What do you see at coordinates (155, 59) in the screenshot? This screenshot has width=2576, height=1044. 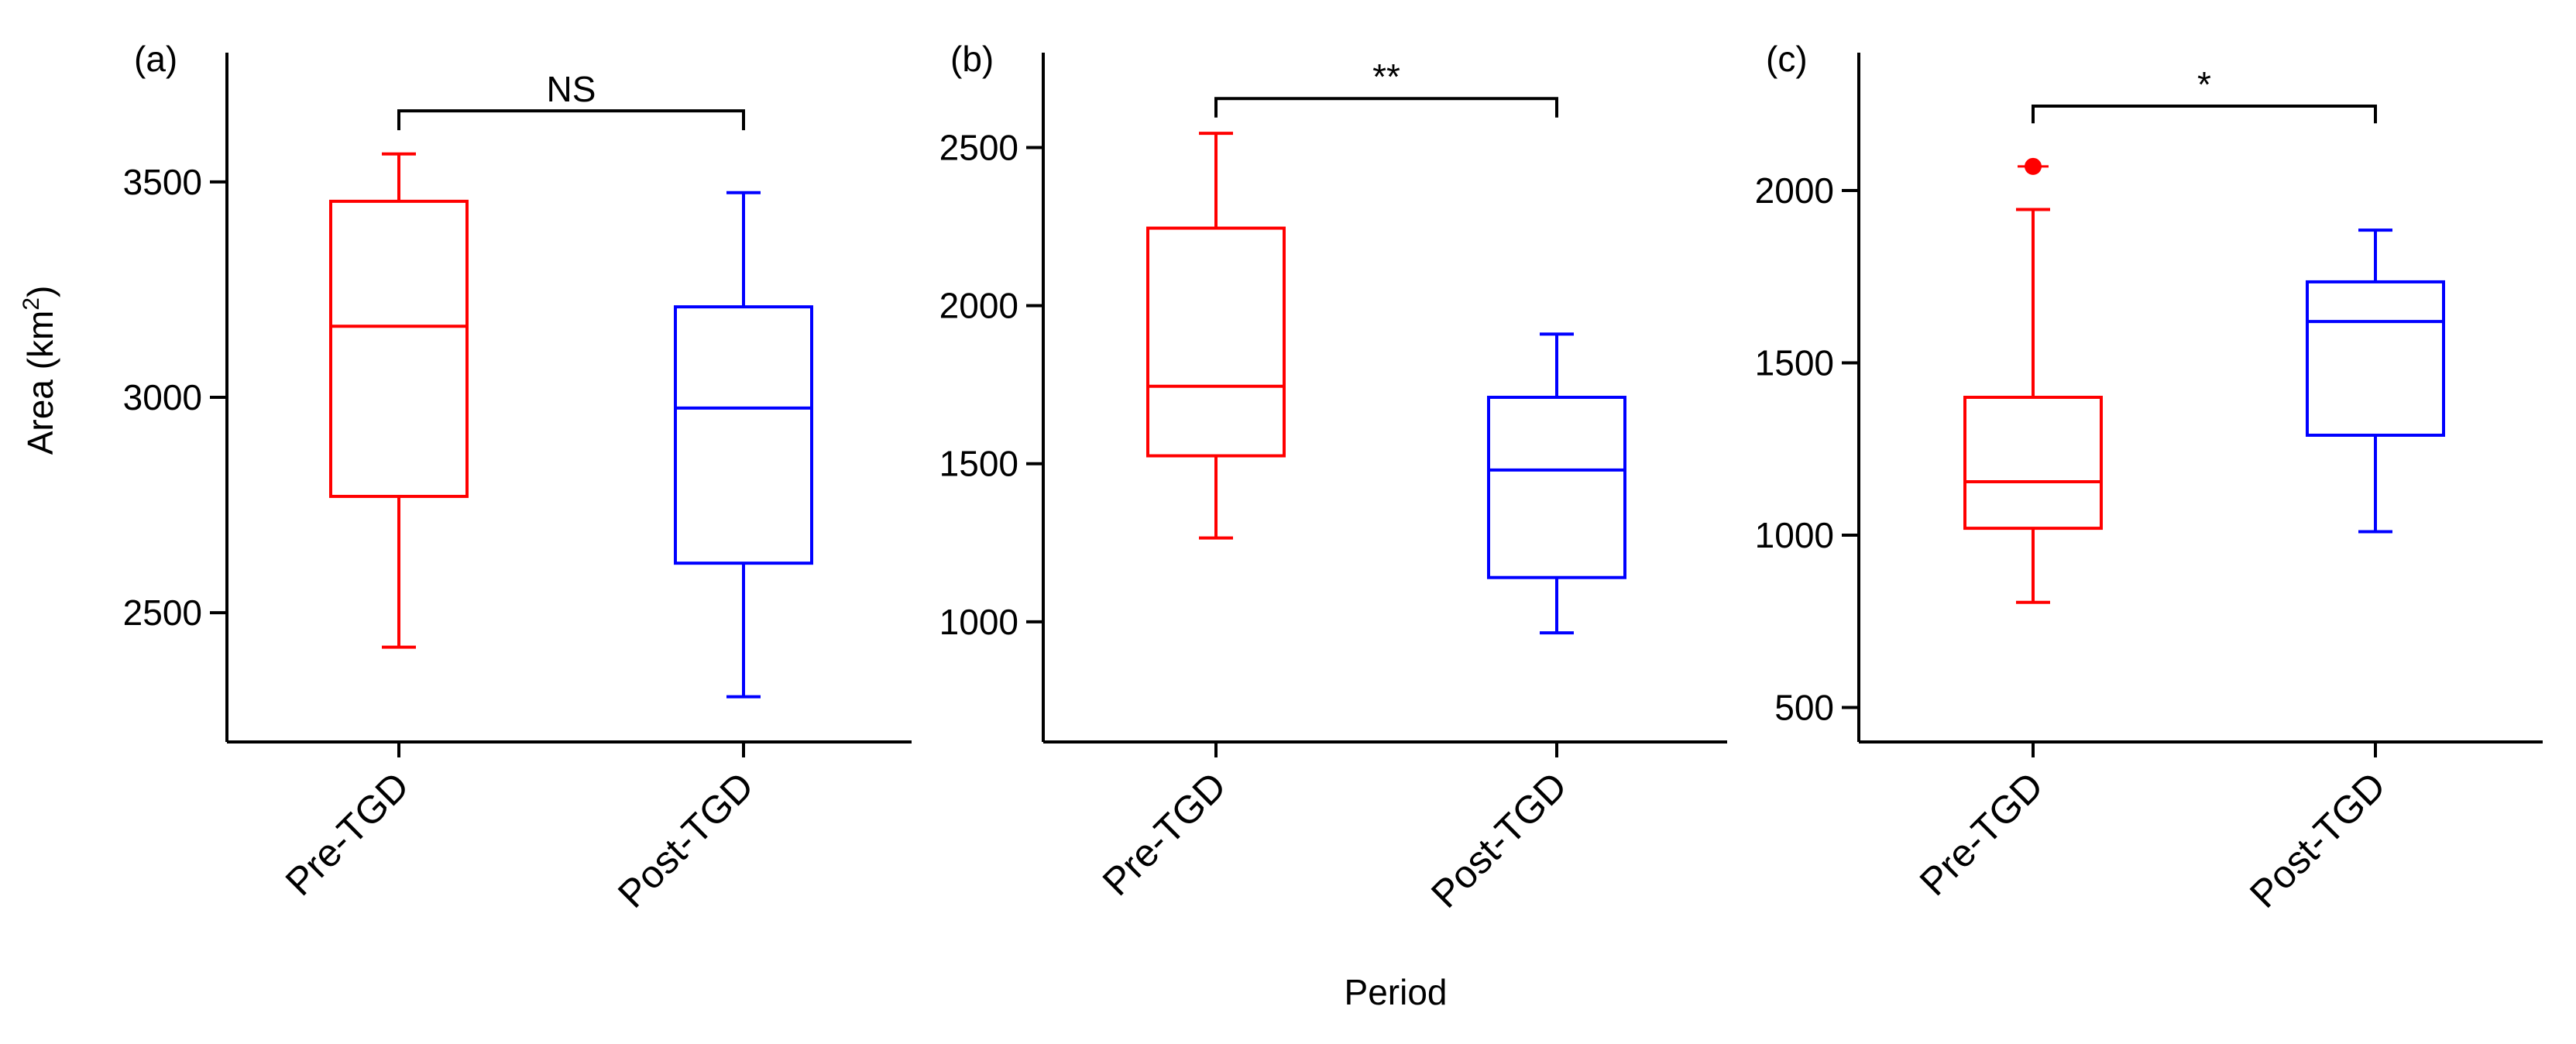 I see `panel-label: (a)` at bounding box center [155, 59].